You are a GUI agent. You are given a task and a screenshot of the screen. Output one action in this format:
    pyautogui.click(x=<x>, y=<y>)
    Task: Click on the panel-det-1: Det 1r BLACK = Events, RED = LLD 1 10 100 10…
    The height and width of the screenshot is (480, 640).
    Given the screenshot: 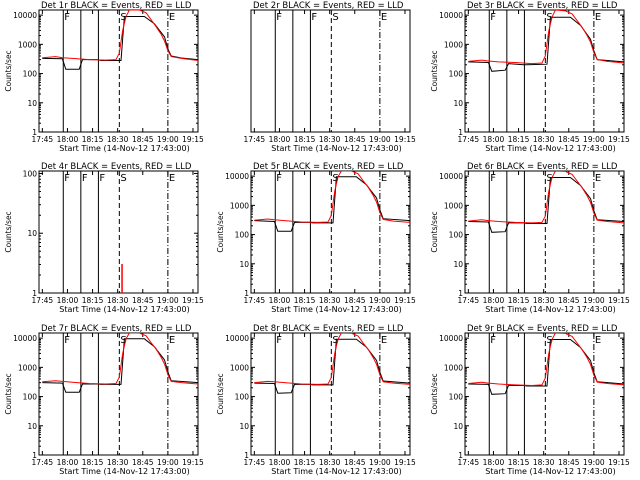 What is the action you would take?
    pyautogui.click(x=104, y=77)
    